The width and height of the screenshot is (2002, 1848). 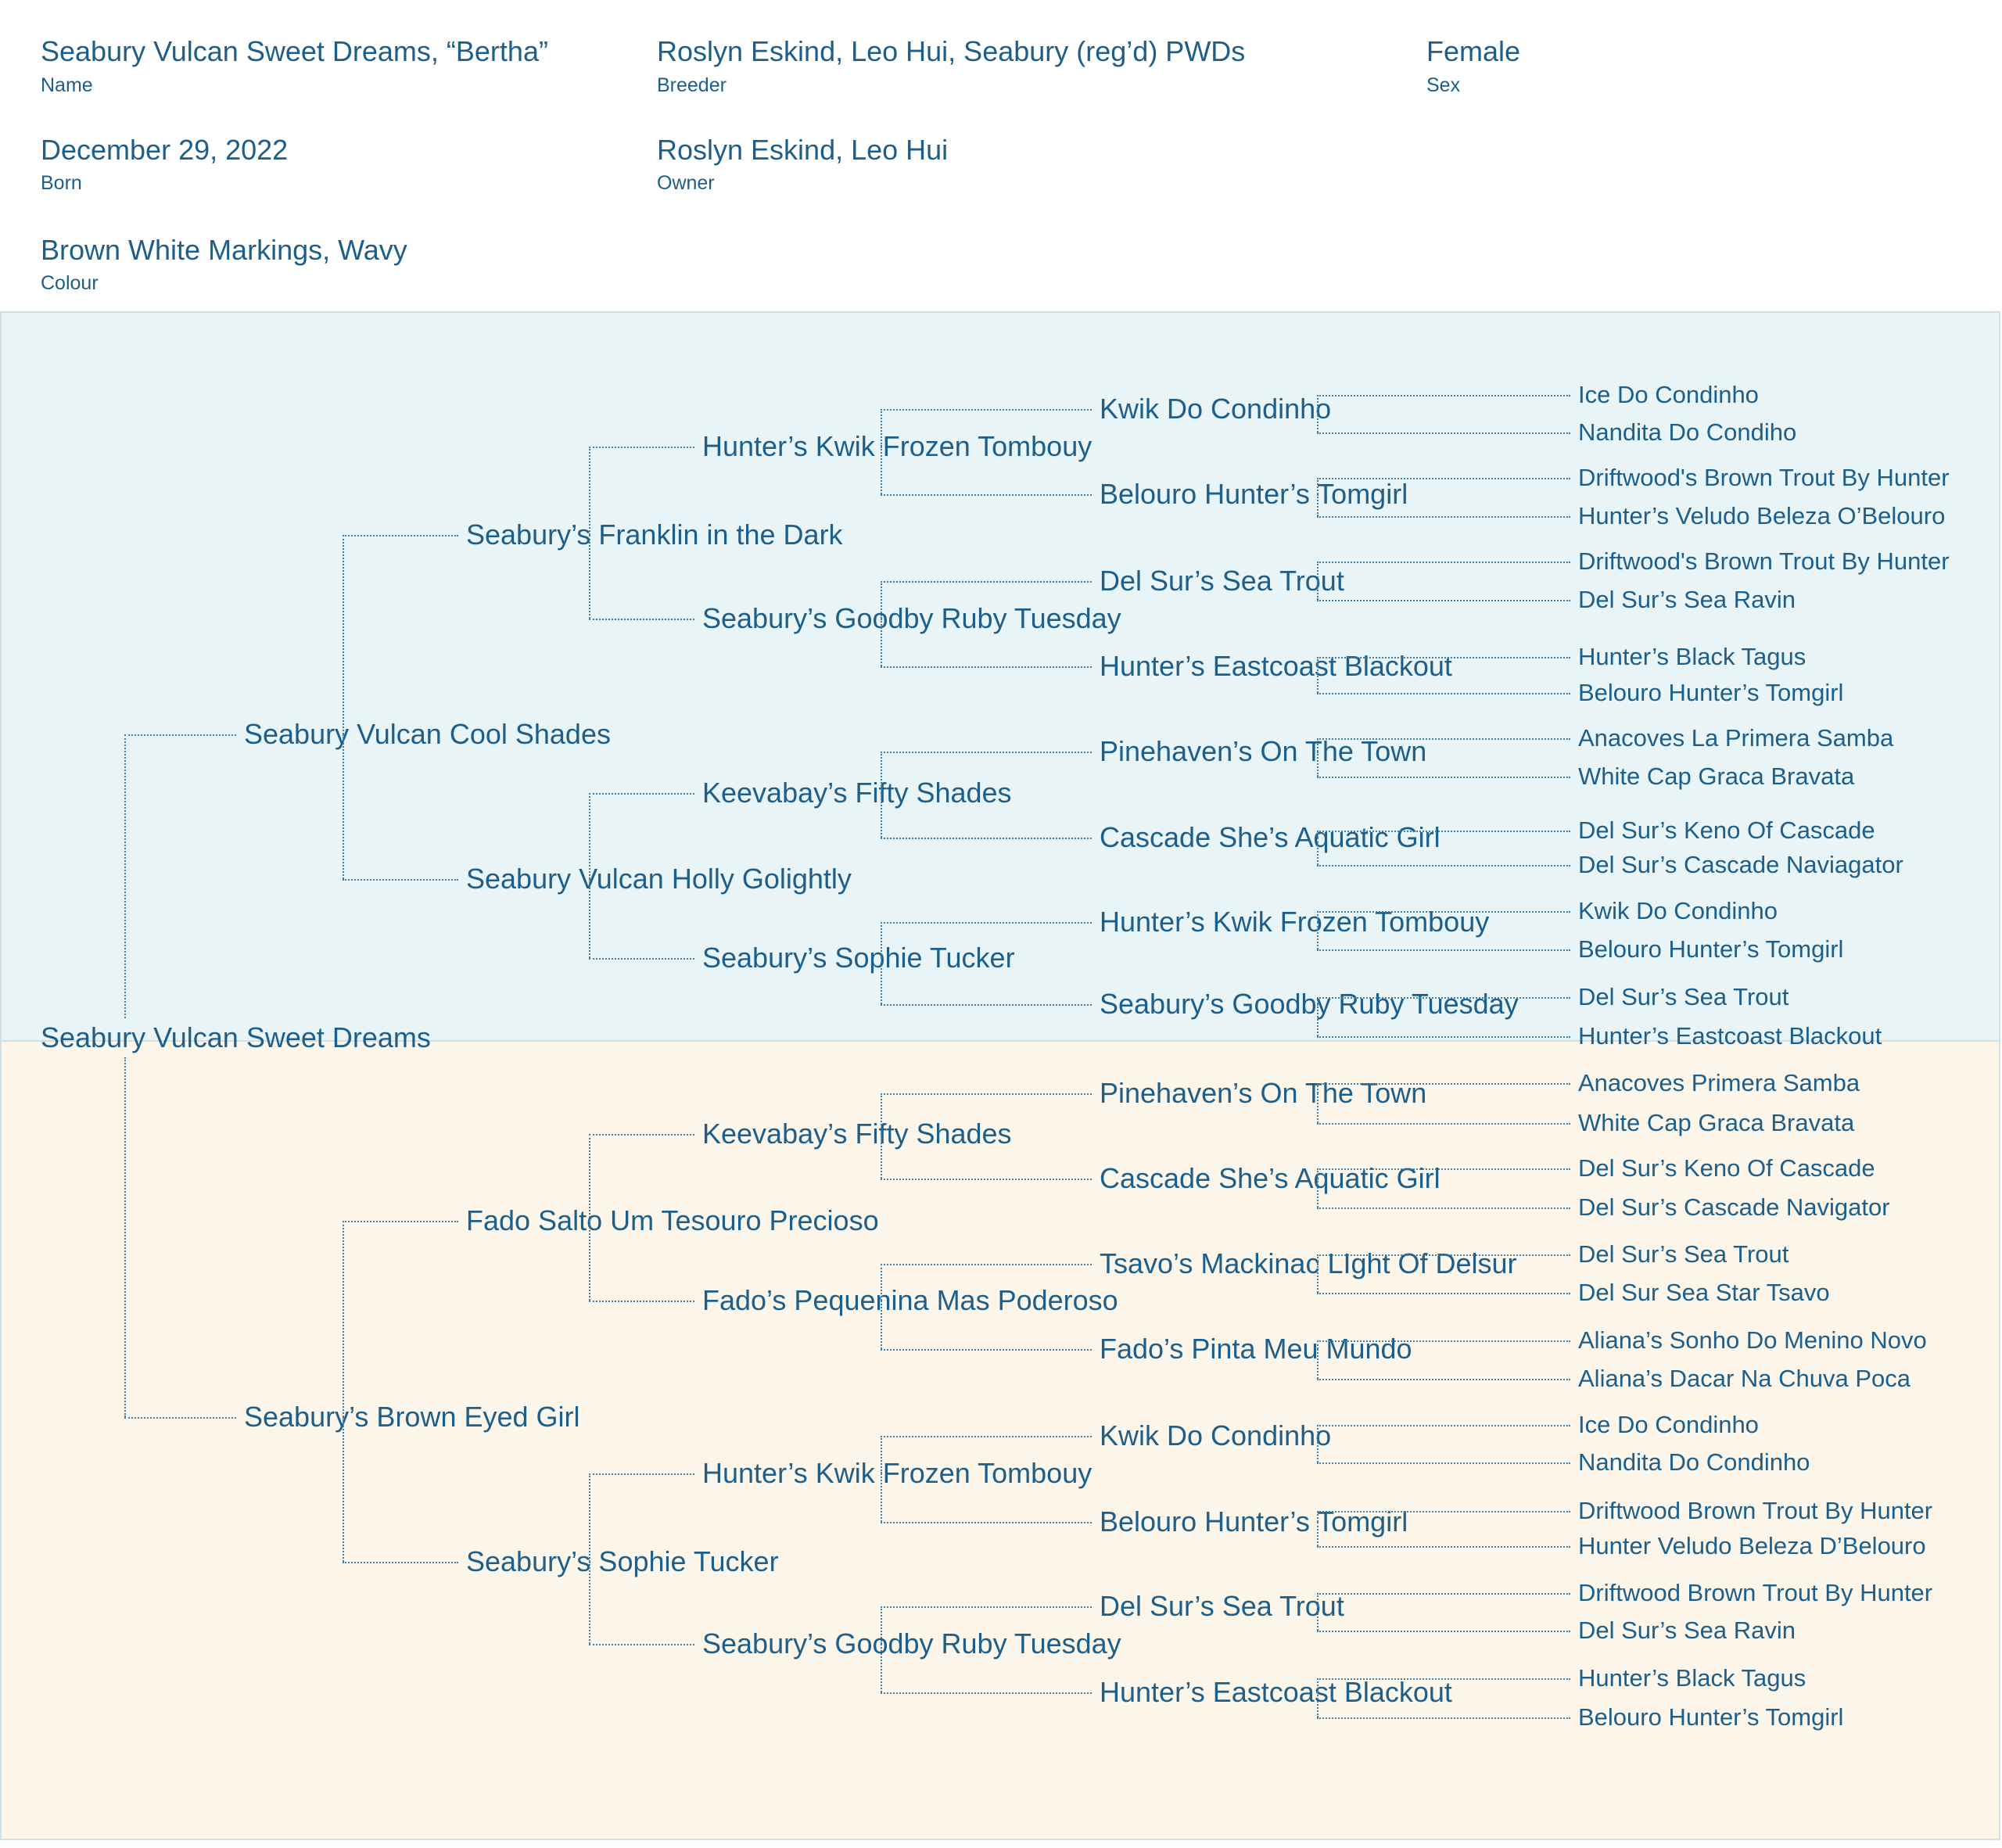 I want to click on sex-label: Sex, so click(x=1443, y=85).